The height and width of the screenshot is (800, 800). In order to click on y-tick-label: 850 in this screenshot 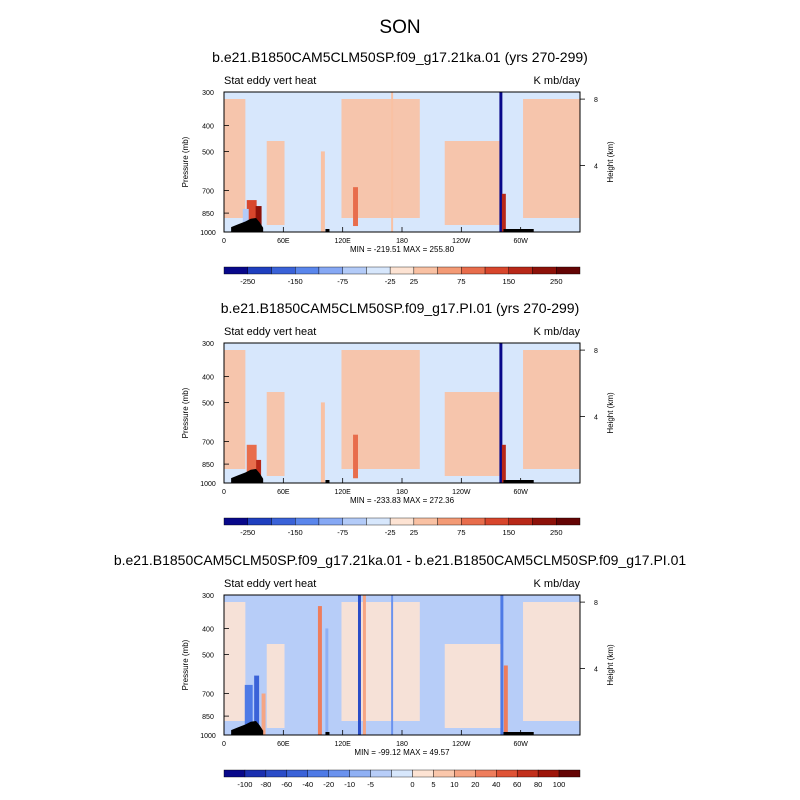, I will do `click(208, 214)`.